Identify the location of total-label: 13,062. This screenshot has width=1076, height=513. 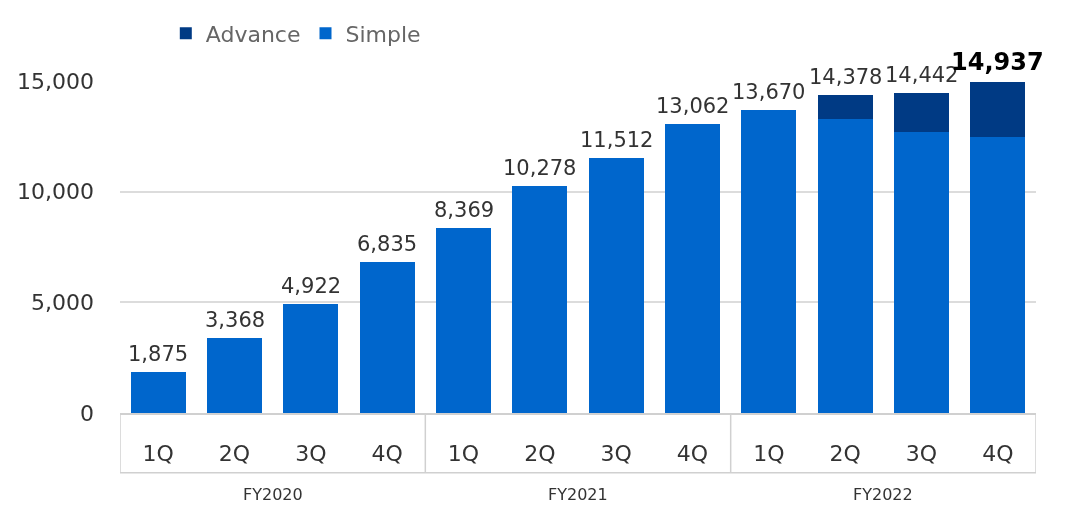
(693, 106).